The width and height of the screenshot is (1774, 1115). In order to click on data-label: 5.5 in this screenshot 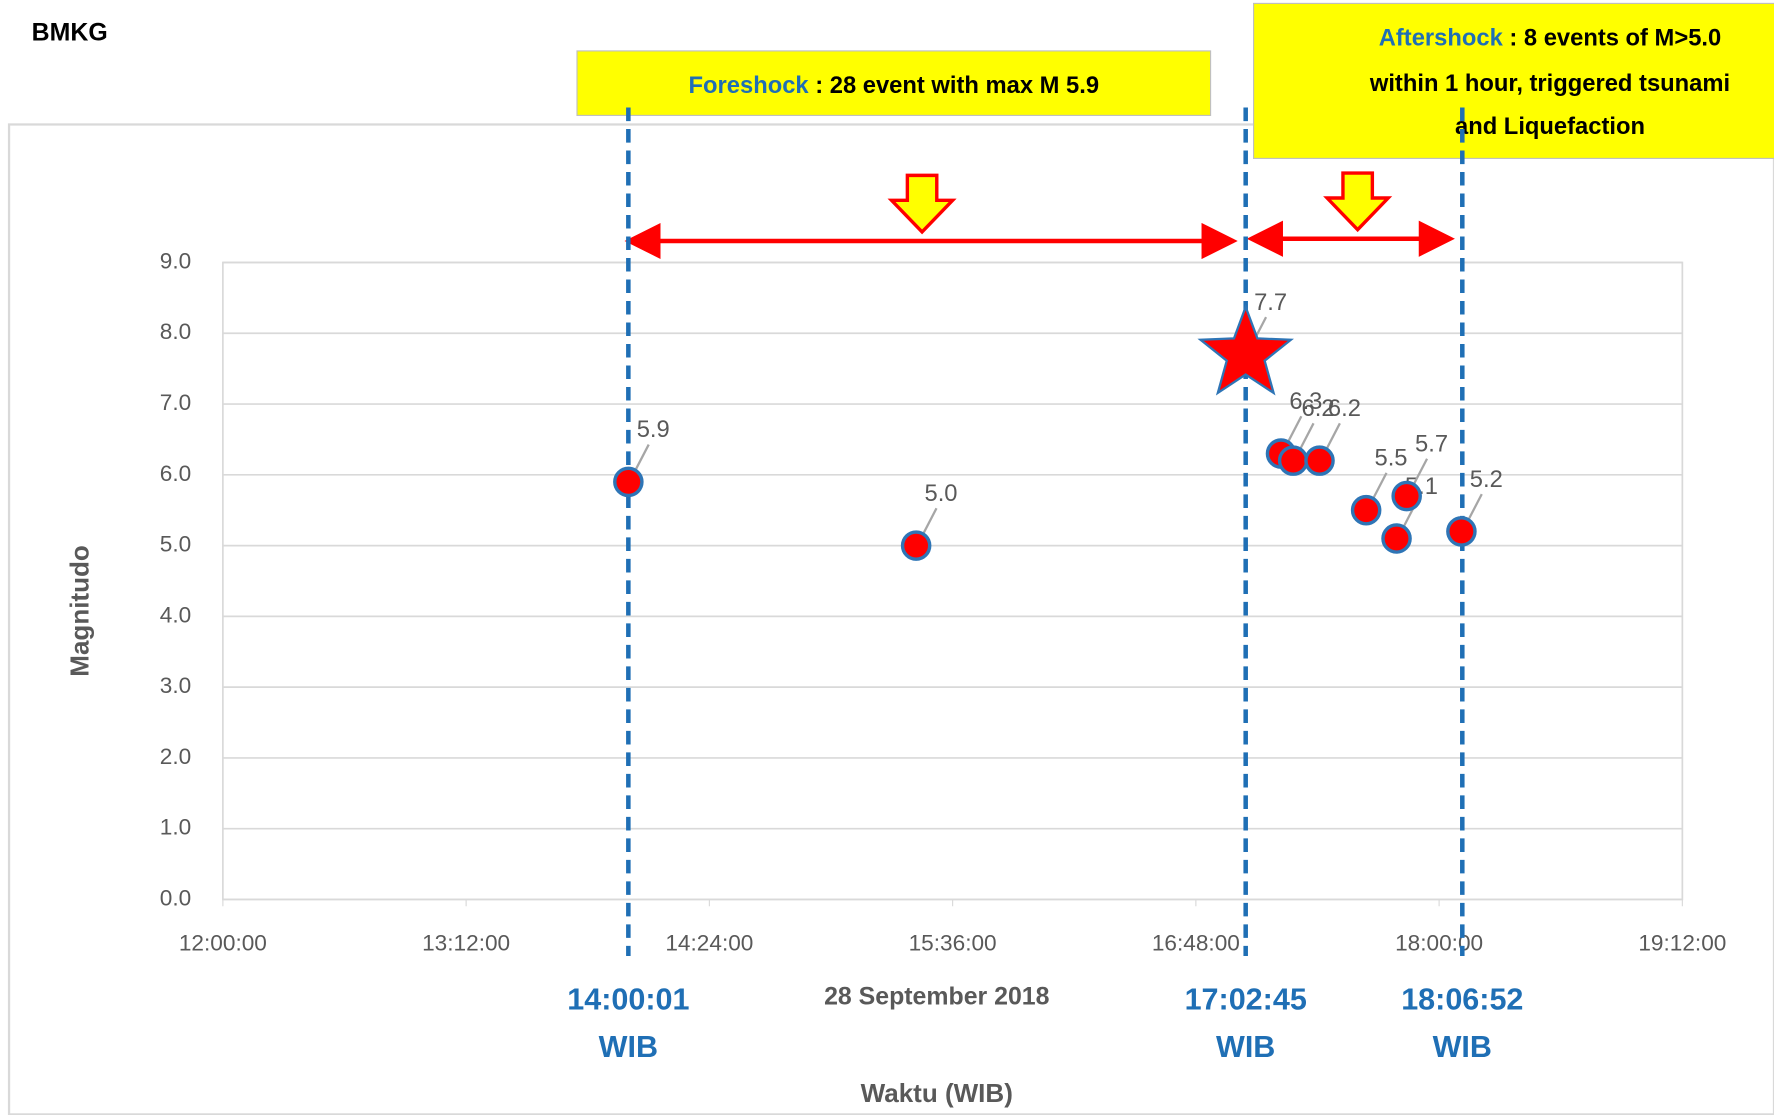, I will do `click(1391, 458)`.